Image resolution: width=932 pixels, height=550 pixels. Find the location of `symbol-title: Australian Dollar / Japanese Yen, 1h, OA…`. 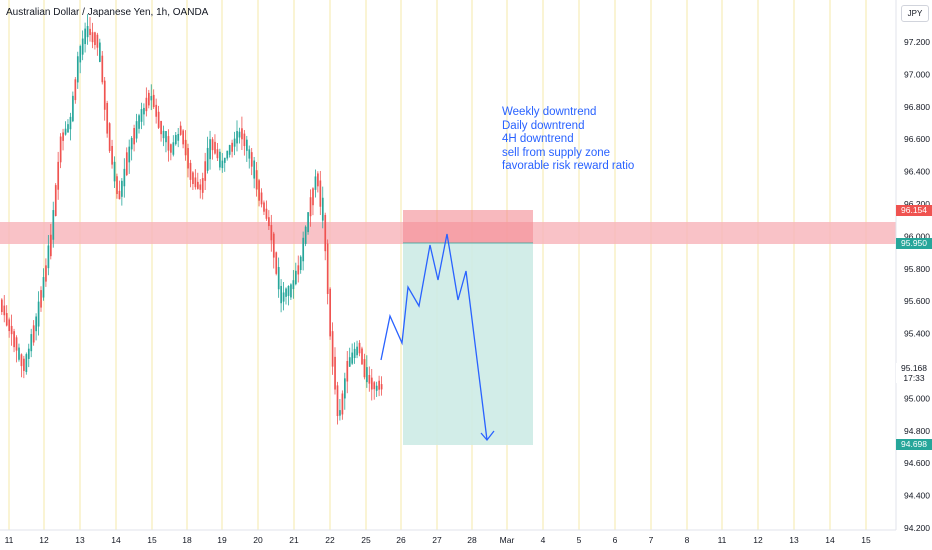

symbol-title: Australian Dollar / Japanese Yen, 1h, OA… is located at coordinates (107, 12).